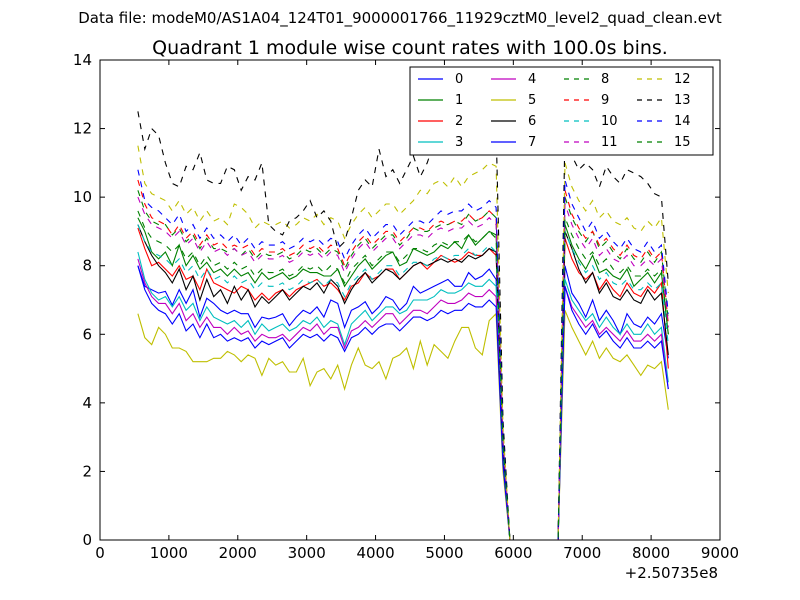 This screenshot has width=800, height=600. Describe the element at coordinates (532, 100) in the screenshot. I see `legend-label-5: 5` at that location.